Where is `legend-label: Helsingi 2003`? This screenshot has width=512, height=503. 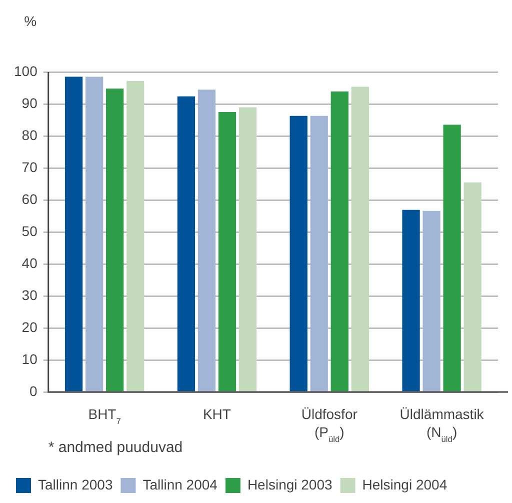
legend-label: Helsingi 2003 is located at coordinates (289, 484).